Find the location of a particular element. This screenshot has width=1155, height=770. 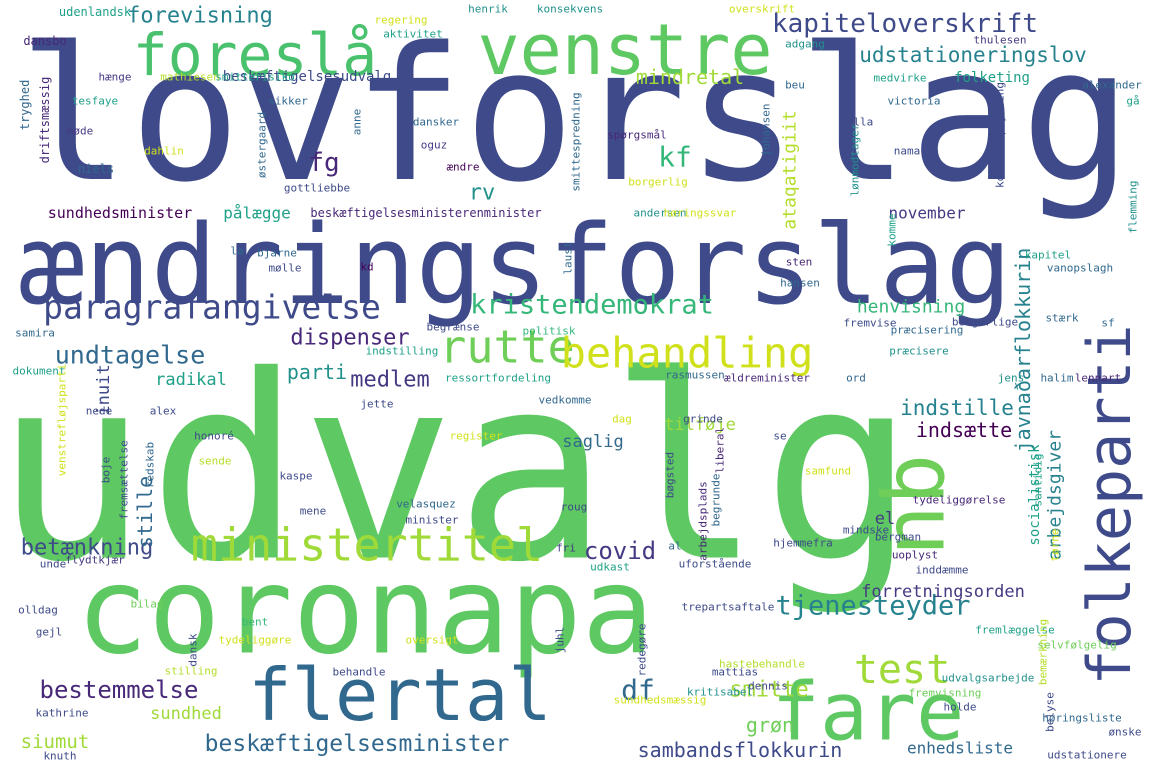

word: gejl is located at coordinates (49, 632).